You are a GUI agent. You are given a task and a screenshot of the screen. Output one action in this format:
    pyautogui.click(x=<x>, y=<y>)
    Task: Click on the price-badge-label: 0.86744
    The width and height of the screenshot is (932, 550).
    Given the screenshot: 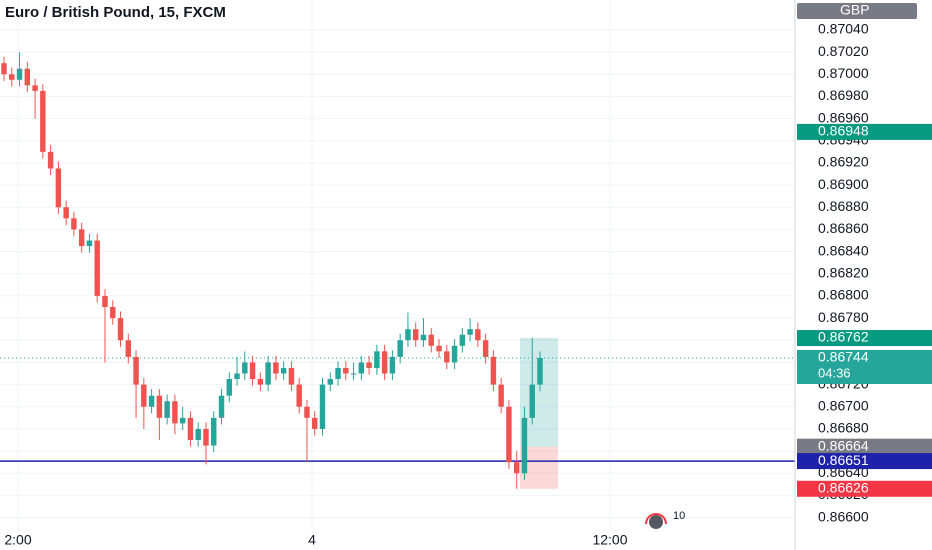 What is the action you would take?
    pyautogui.click(x=843, y=357)
    